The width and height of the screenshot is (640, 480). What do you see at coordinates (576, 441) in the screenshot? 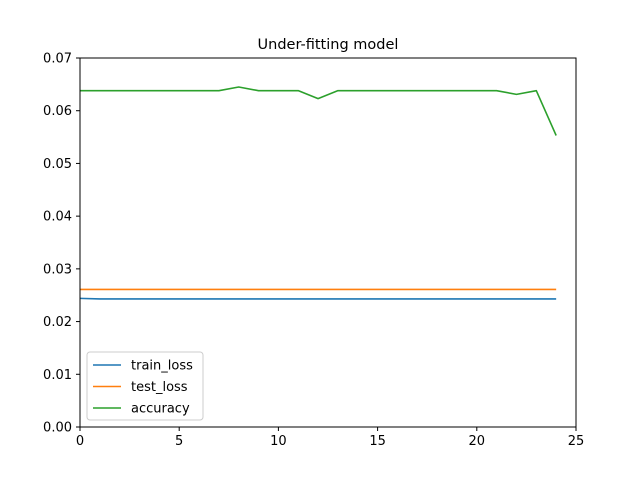
I see `x-tick-label: 25` at bounding box center [576, 441].